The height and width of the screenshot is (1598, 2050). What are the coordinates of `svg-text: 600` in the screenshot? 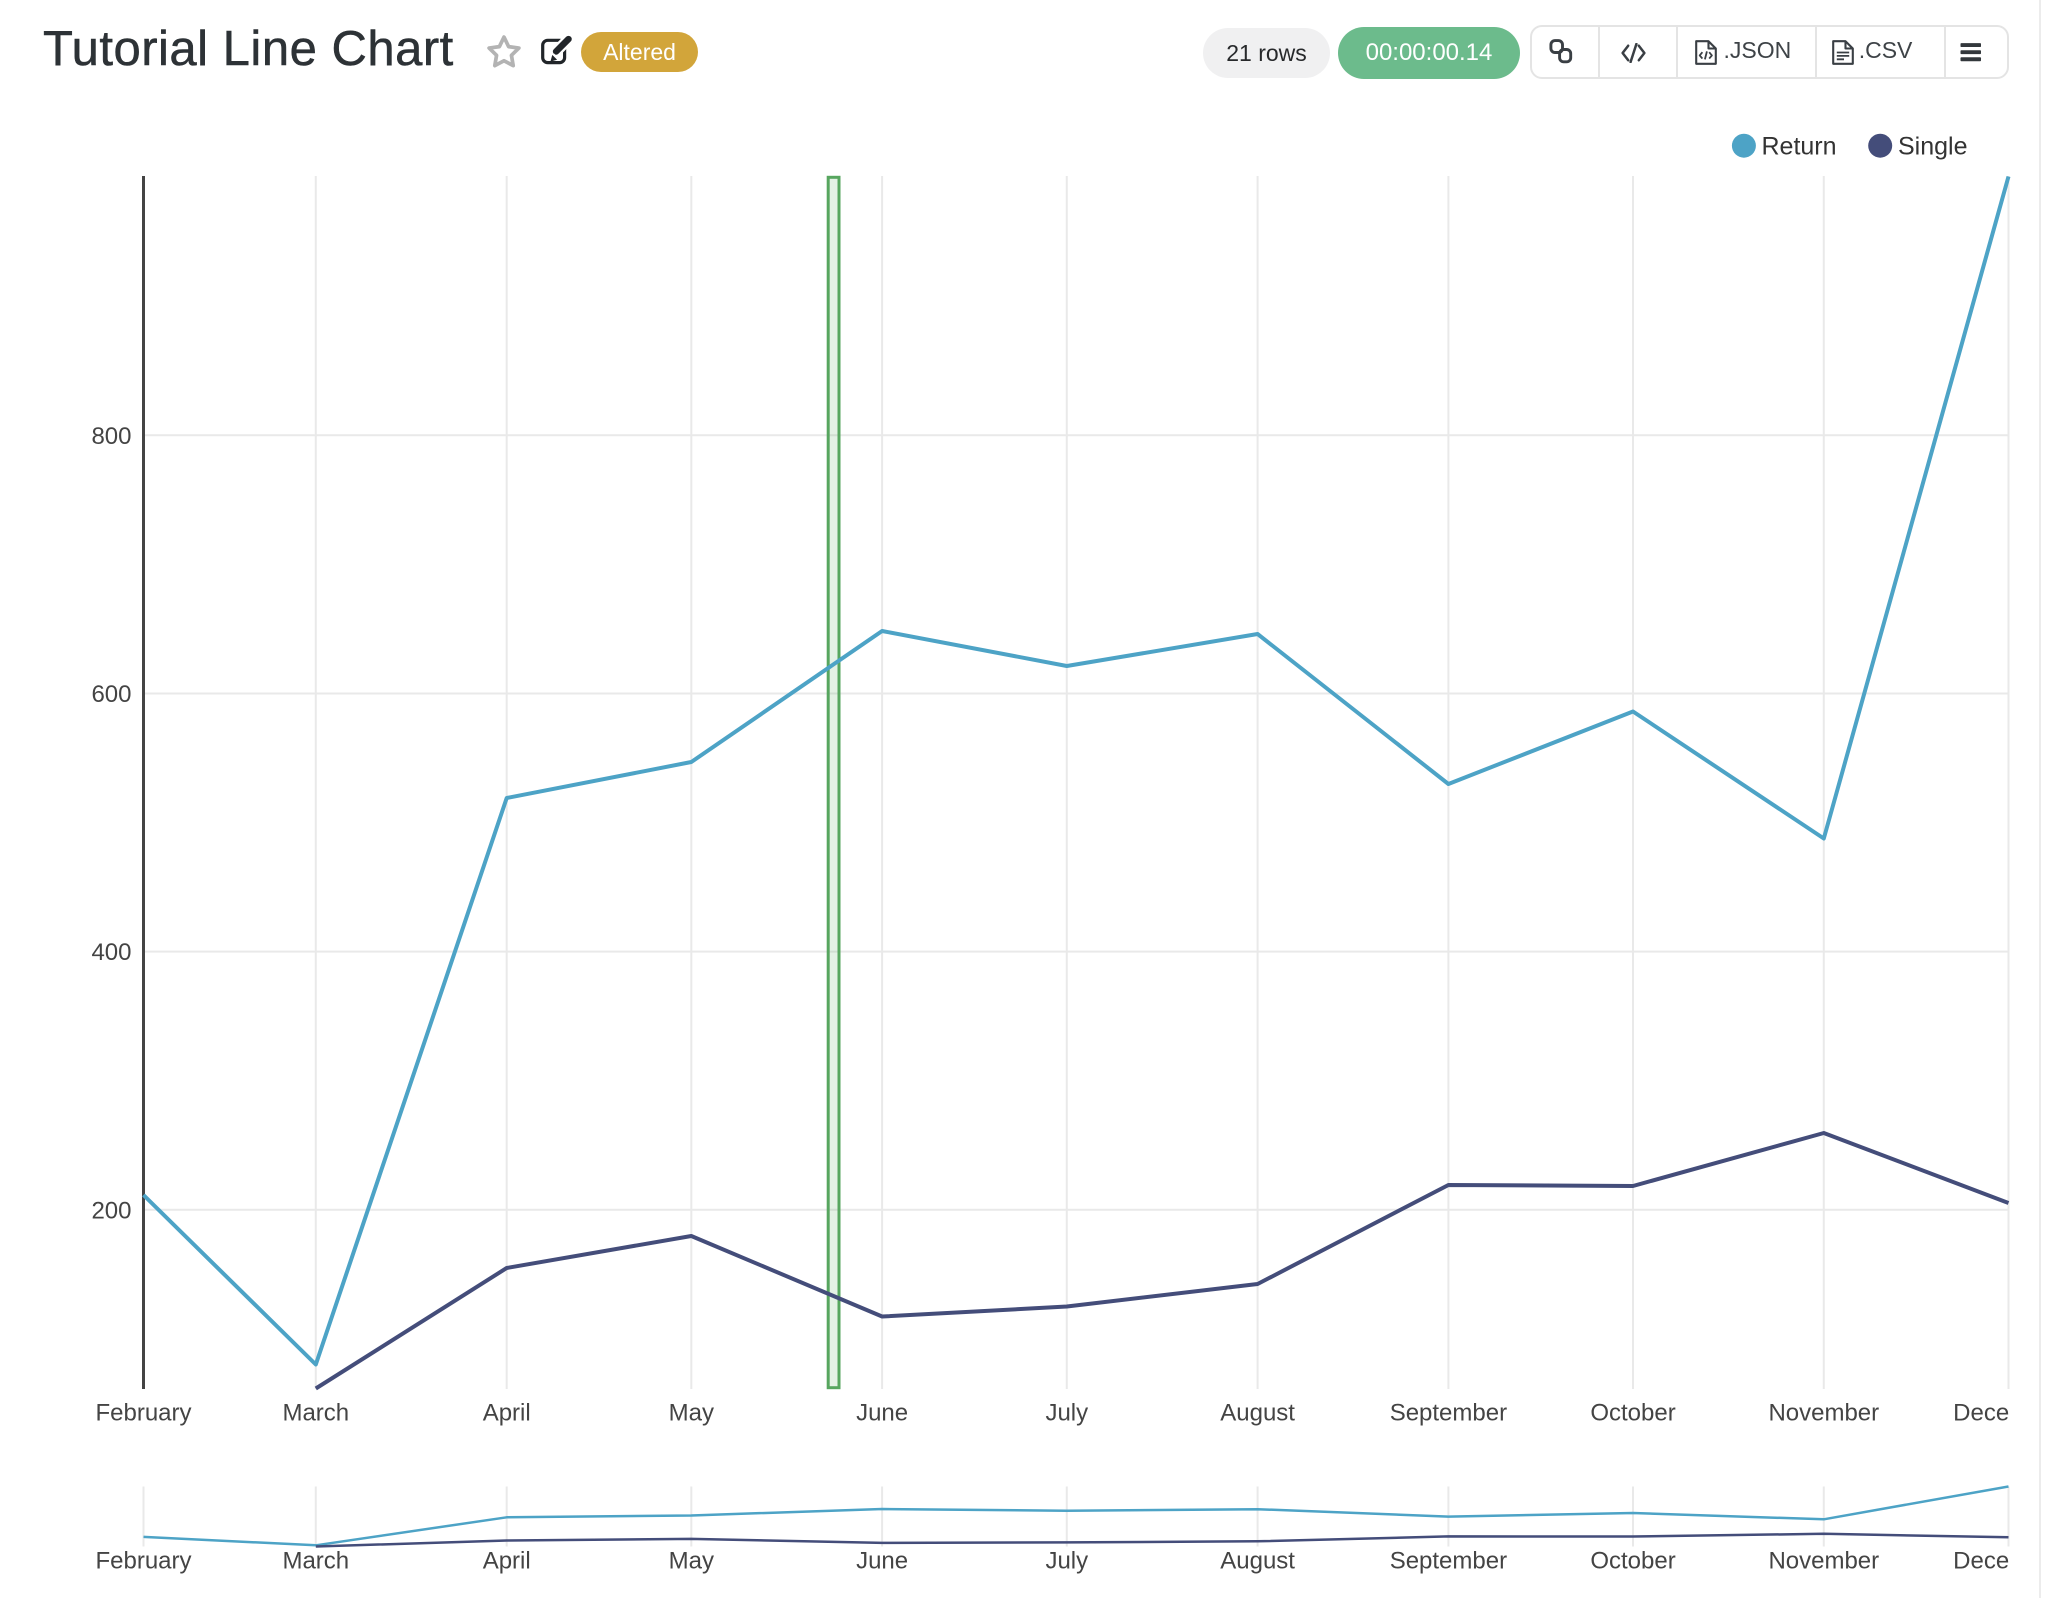 It's located at (111, 694).